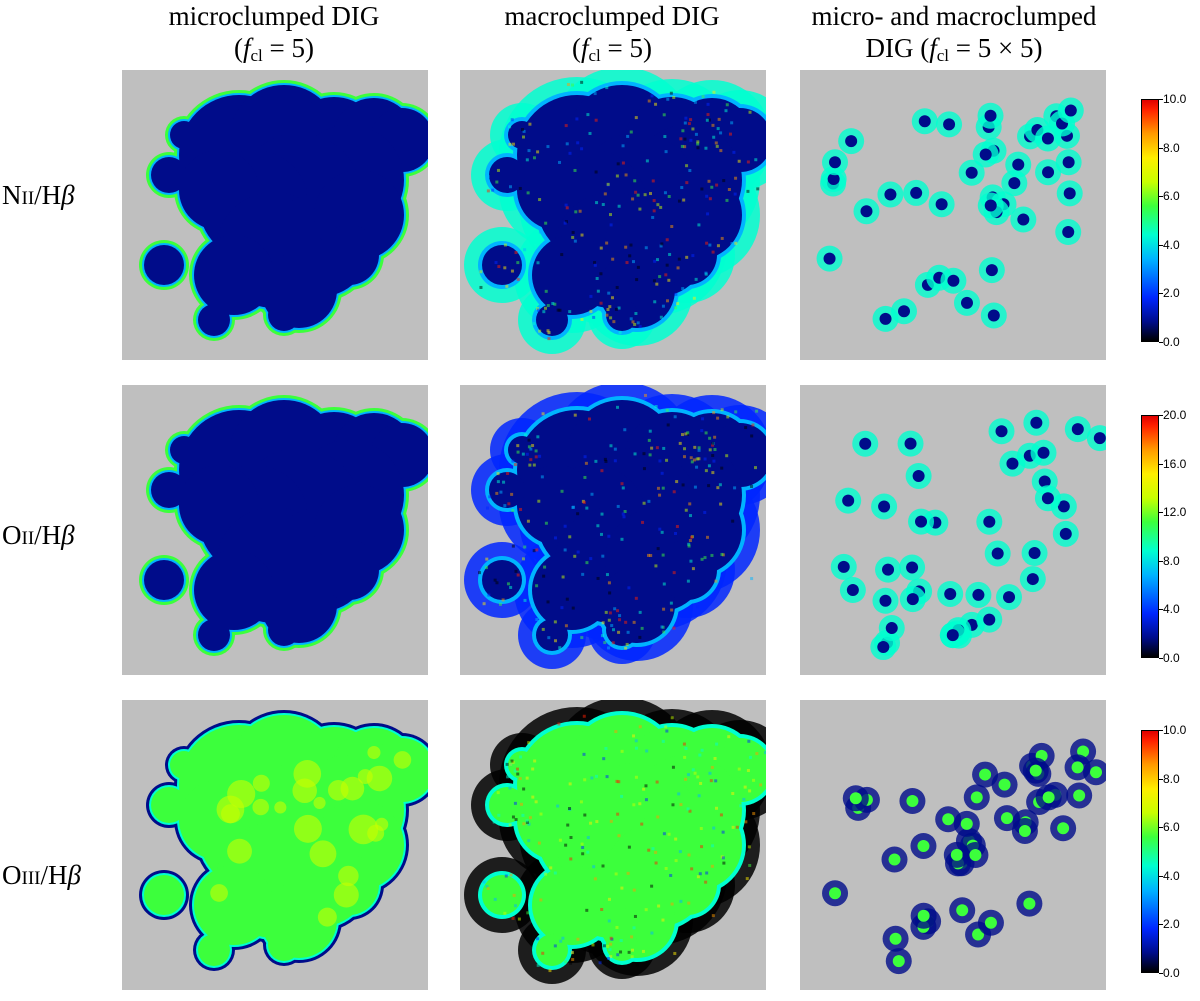 Image resolution: width=1200 pixels, height=1001 pixels. What do you see at coordinates (41, 875) in the screenshot?
I see `row-label-oiii-hbeta: OIII/Hβ` at bounding box center [41, 875].